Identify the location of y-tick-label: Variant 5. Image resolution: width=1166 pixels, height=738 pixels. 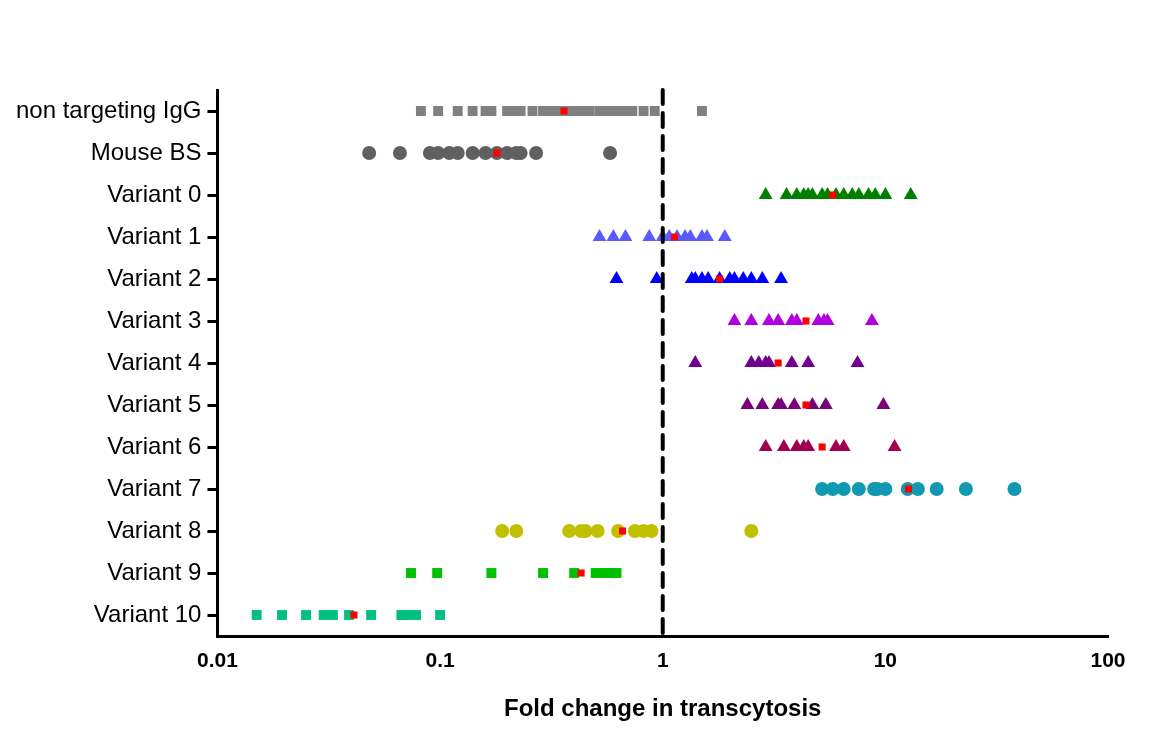
(154, 403).